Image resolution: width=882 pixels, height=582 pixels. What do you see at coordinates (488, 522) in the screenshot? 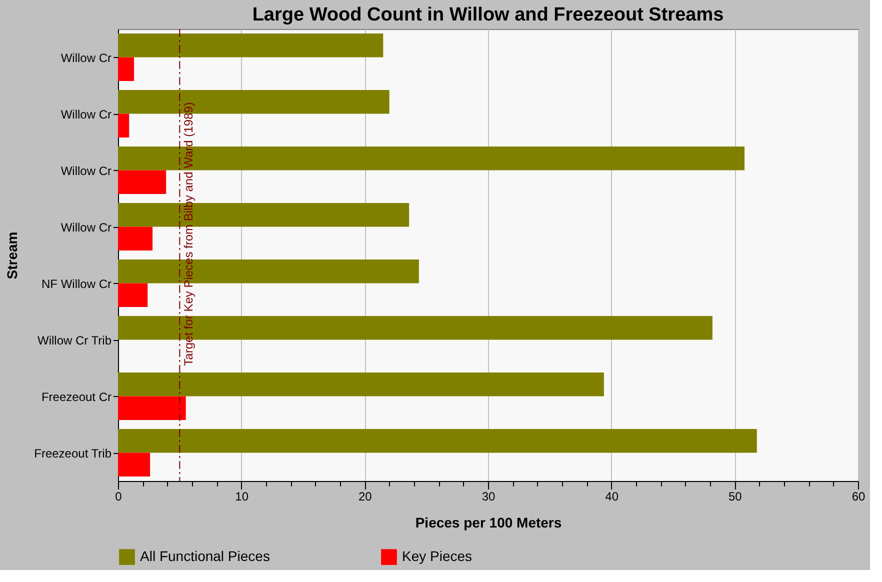
I see `x-axis-title: Pieces per 100 Meters` at bounding box center [488, 522].